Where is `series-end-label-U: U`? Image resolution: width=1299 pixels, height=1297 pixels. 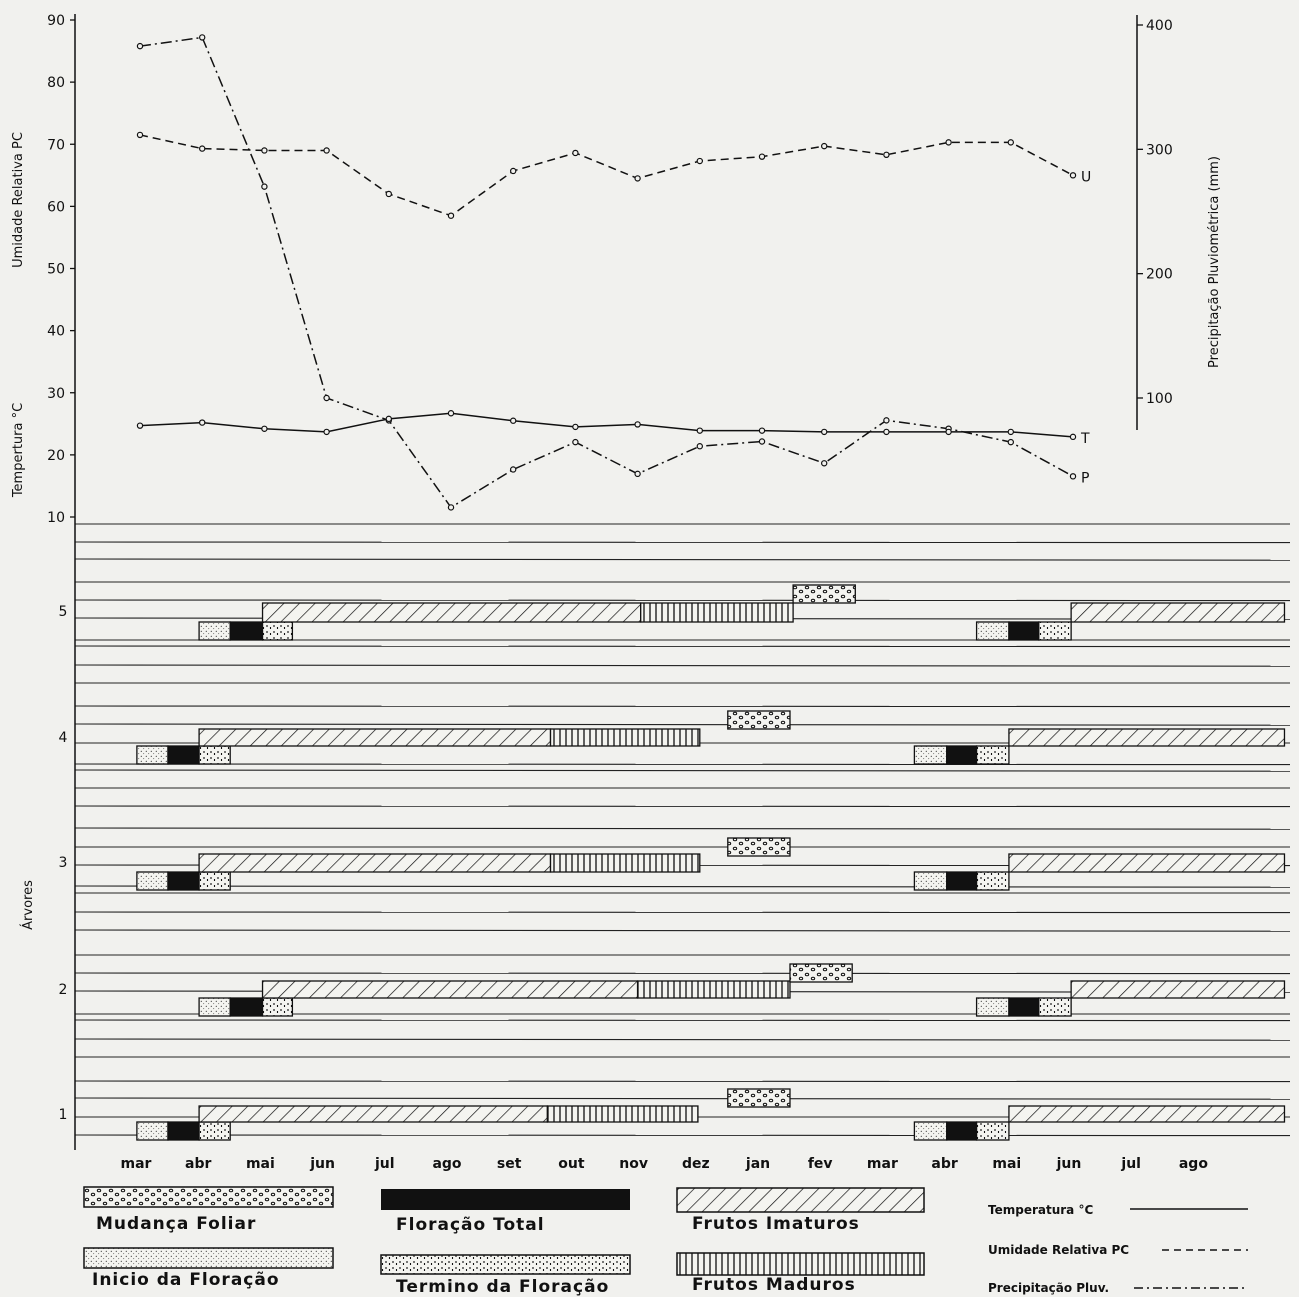
series-end-label-U: U is located at coordinates (1086, 177).